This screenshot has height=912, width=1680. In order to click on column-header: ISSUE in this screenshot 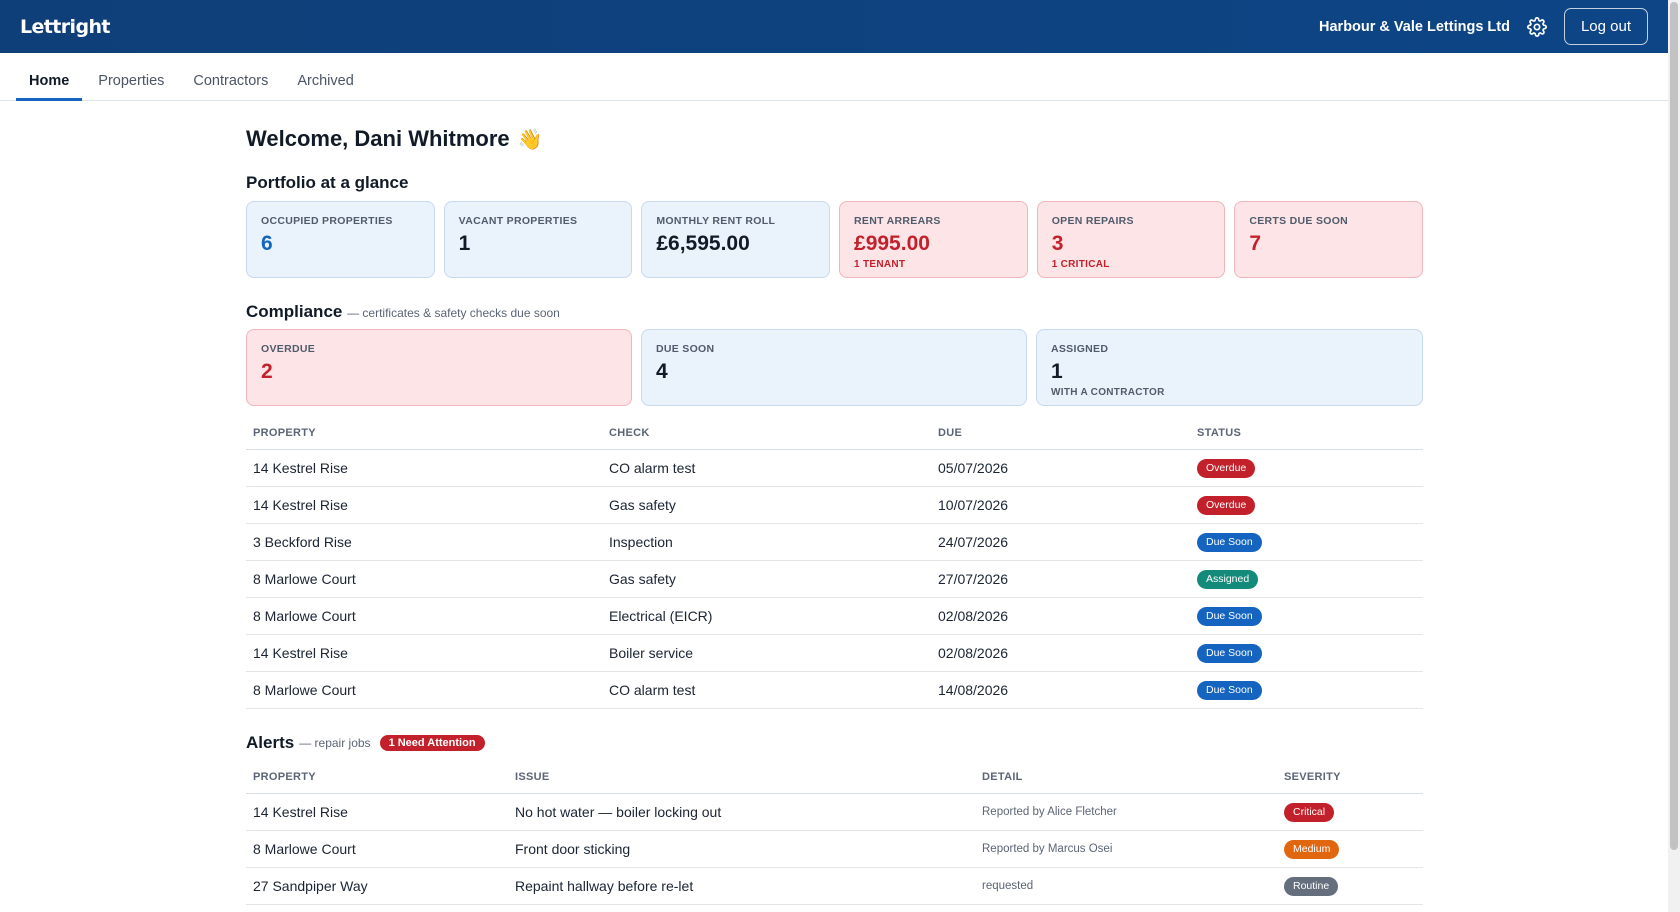, I will do `click(741, 777)`.